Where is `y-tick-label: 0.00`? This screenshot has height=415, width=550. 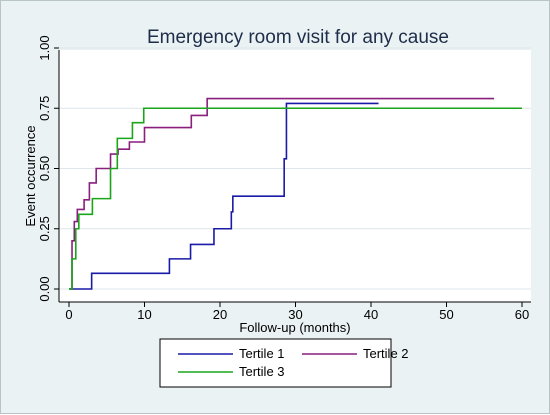 y-tick-label: 0.00 is located at coordinates (44, 288).